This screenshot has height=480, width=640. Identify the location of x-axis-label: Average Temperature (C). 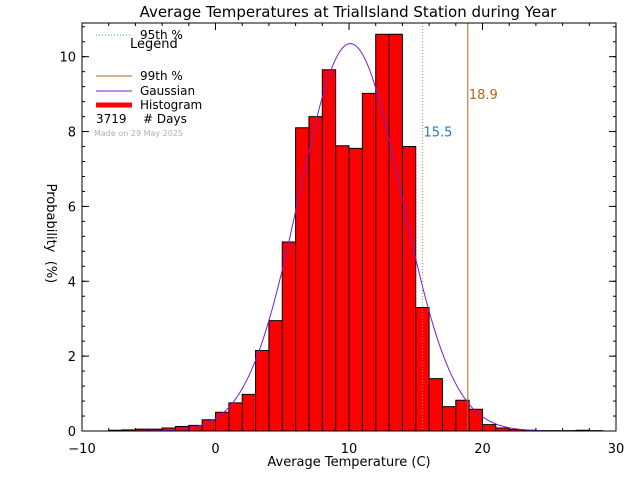
(348, 462).